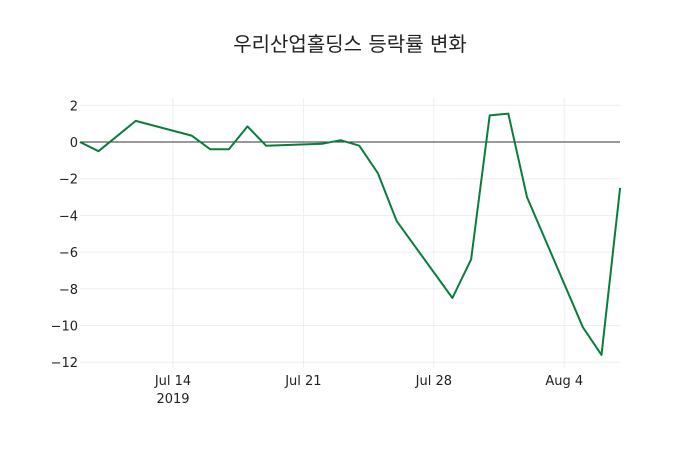 The height and width of the screenshot is (450, 700). What do you see at coordinates (68, 216) in the screenshot?
I see `y-tick-label: −4` at bounding box center [68, 216].